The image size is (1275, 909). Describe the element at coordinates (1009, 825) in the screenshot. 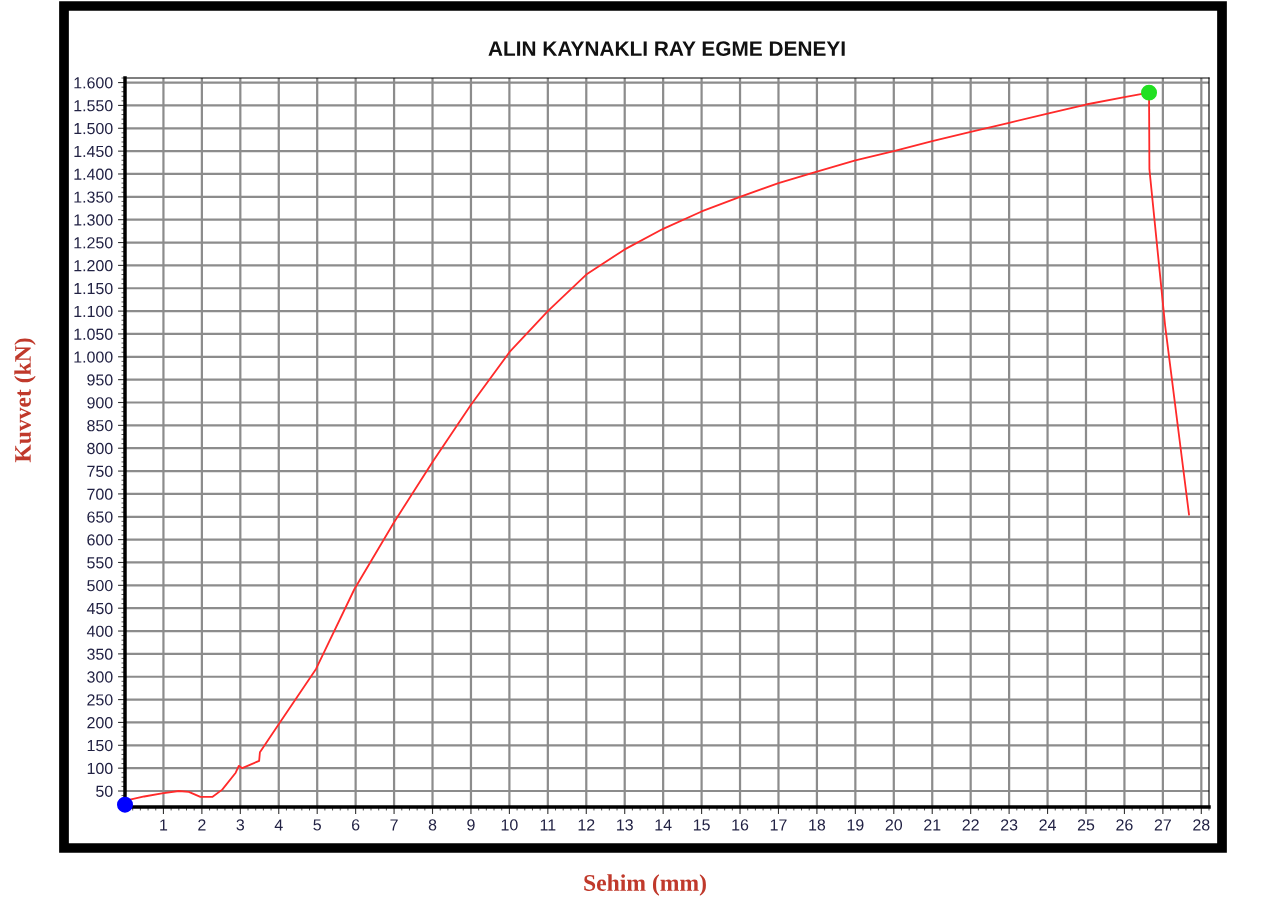

I see `x-tick-label: 23` at that location.